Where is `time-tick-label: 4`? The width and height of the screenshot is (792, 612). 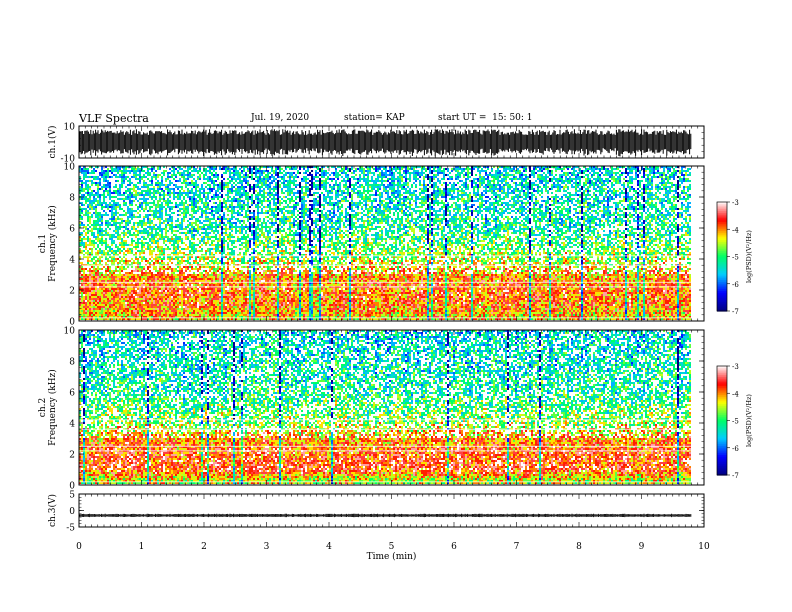
time-tick-label: 4 is located at coordinates (329, 547).